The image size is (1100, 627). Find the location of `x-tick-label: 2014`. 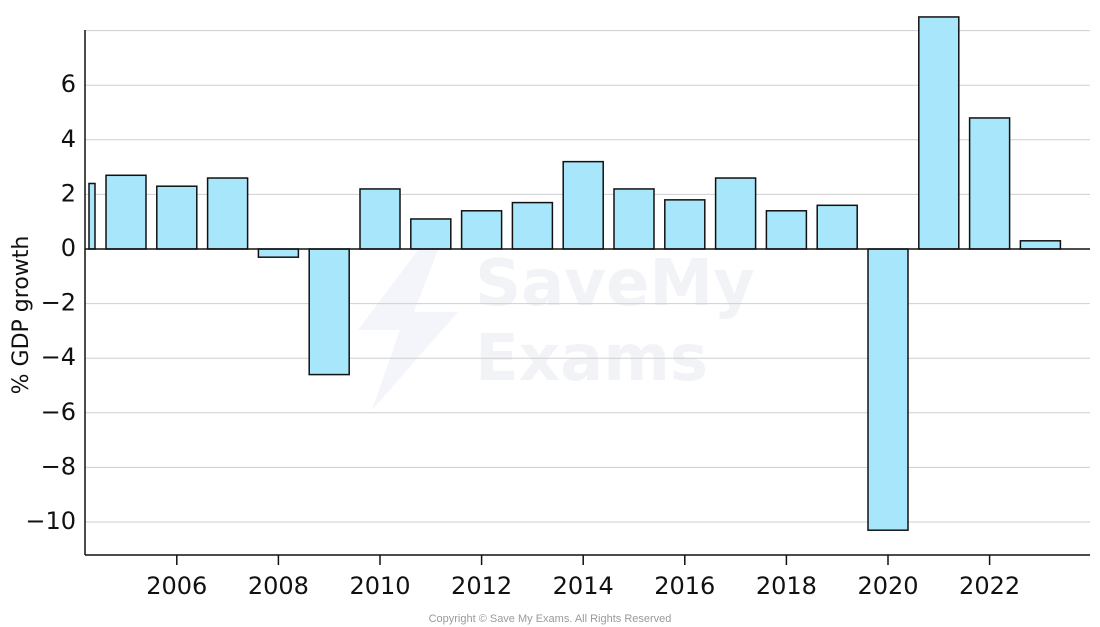

x-tick-label: 2014 is located at coordinates (583, 586).